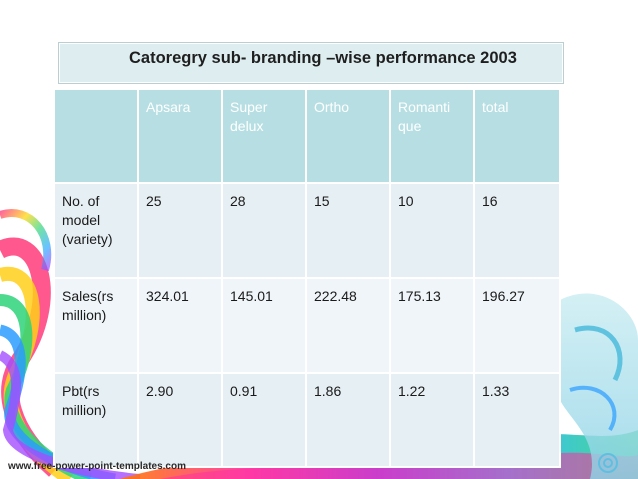 Image resolution: width=638 pixels, height=479 pixels. Describe the element at coordinates (348, 136) in the screenshot. I see `header-cell-ortho: Ortho` at that location.